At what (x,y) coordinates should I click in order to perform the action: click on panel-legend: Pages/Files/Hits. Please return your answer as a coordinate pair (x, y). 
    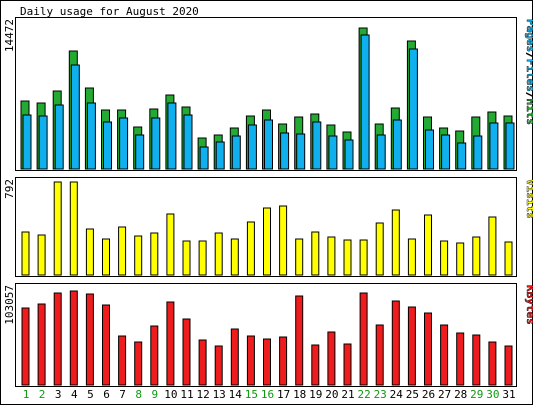
    Looking at the image, I should click on (528, 72).